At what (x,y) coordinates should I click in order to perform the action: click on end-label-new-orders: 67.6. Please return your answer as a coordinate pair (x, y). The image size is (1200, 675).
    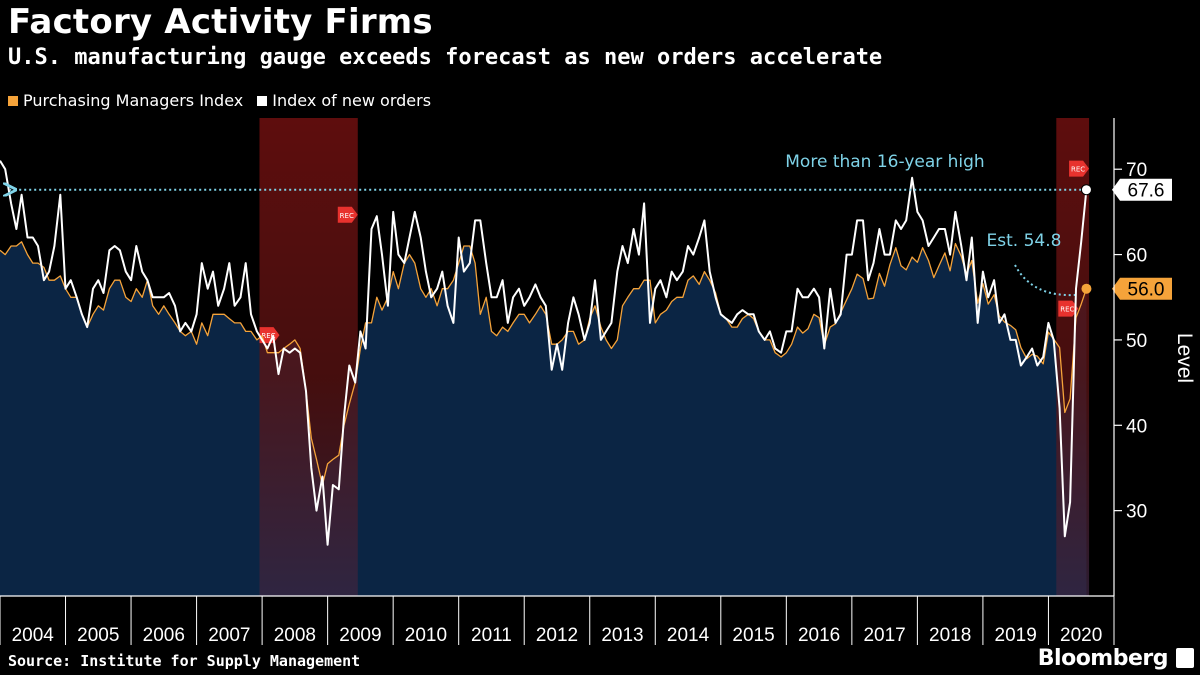
    Looking at the image, I should click on (1142, 190).